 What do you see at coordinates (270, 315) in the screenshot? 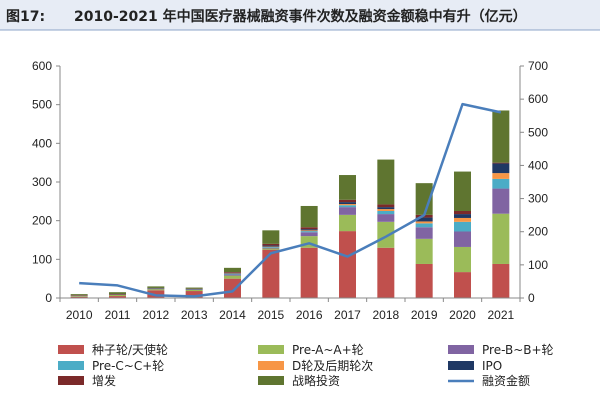
I see `x-tick-label: 2015` at bounding box center [270, 315].